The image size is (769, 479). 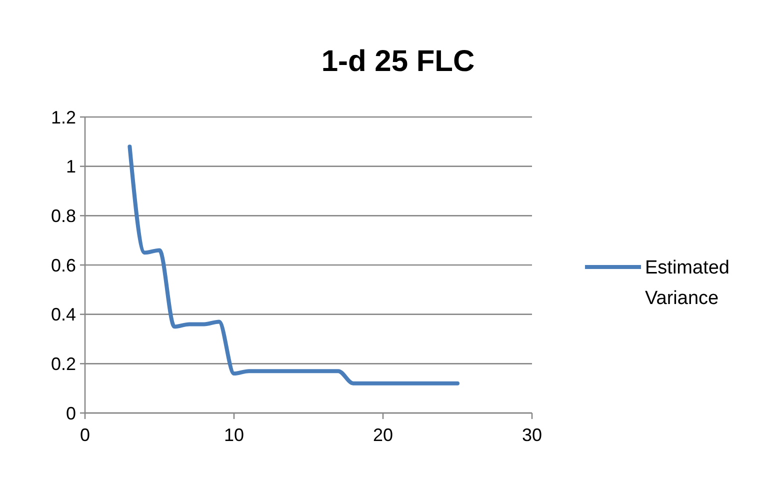 I want to click on y-tick-label: 0.2, so click(x=63, y=364).